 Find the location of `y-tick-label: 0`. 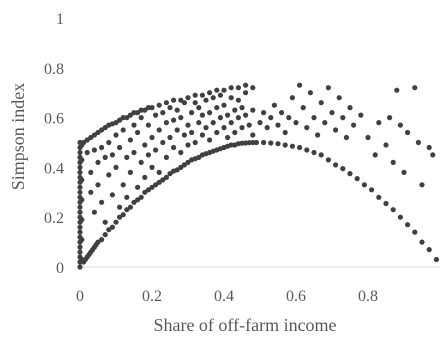

y-tick-label: 0 is located at coordinates (60, 268).